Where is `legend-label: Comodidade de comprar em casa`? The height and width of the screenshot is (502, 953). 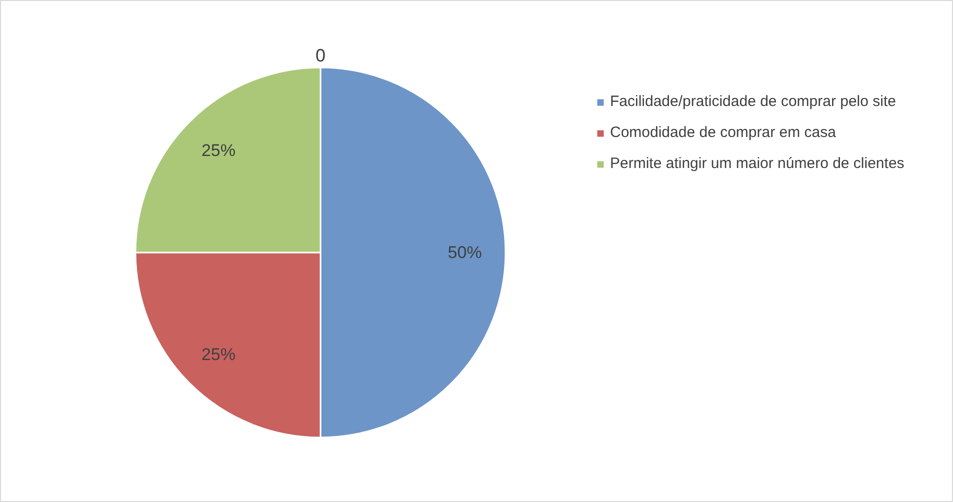
legend-label: Comodidade de comprar em casa is located at coordinates (723, 132).